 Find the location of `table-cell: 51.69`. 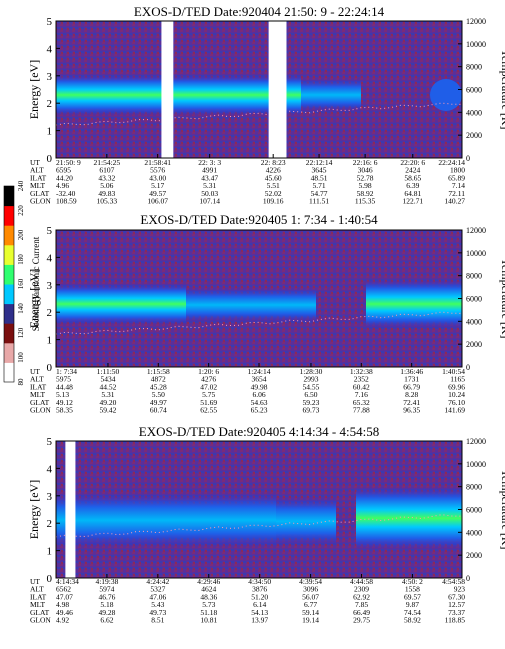

table-cell: 51.69 is located at coordinates (208, 402).